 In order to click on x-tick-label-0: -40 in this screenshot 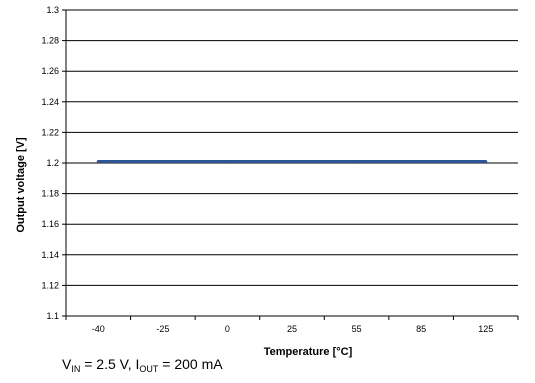, I will do `click(98, 329)`.